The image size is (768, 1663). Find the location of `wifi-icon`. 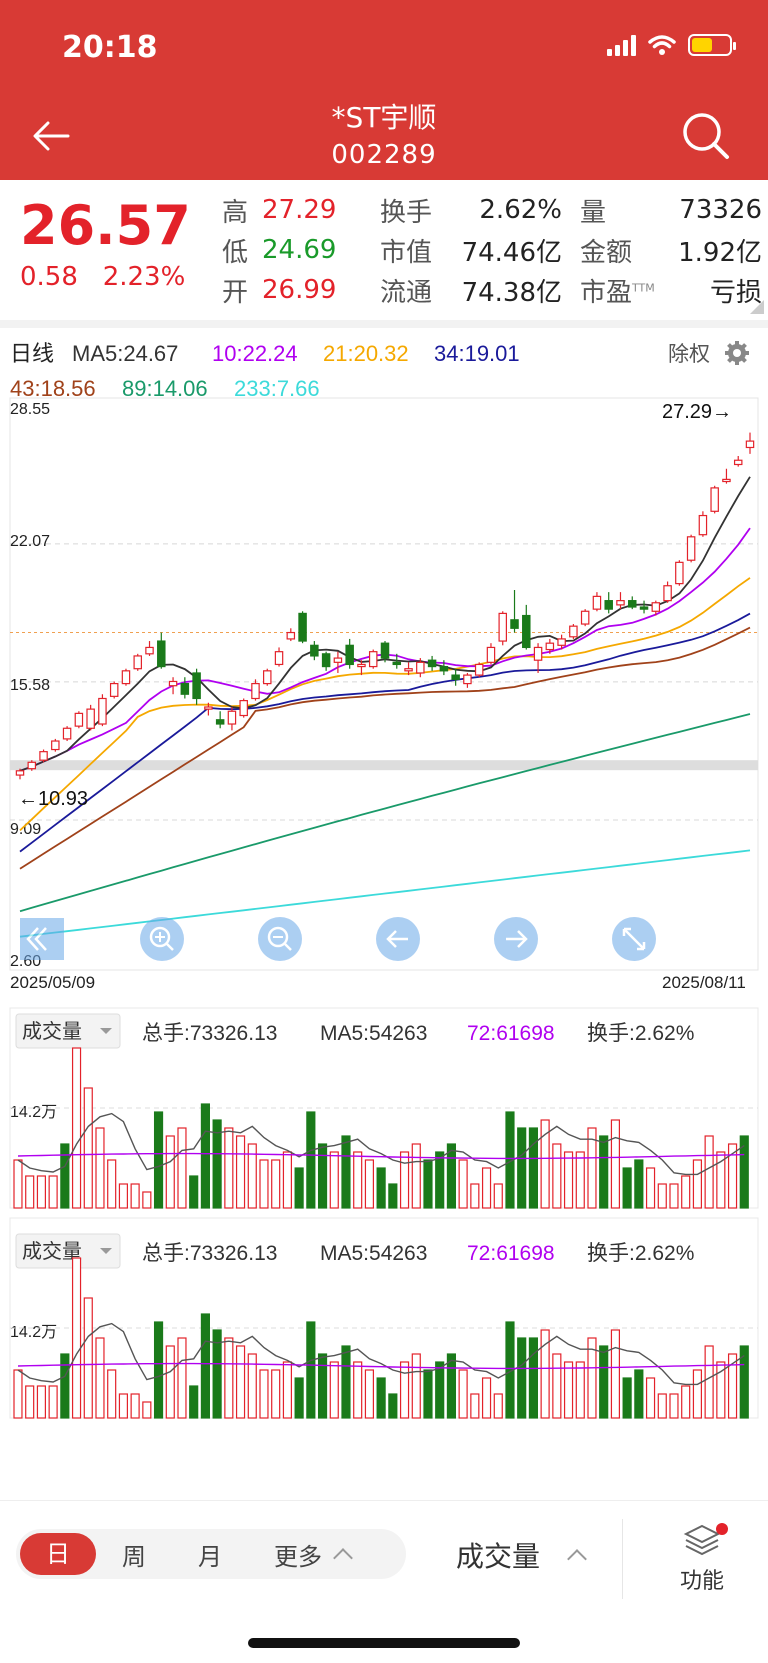

wifi-icon is located at coordinates (662, 45).